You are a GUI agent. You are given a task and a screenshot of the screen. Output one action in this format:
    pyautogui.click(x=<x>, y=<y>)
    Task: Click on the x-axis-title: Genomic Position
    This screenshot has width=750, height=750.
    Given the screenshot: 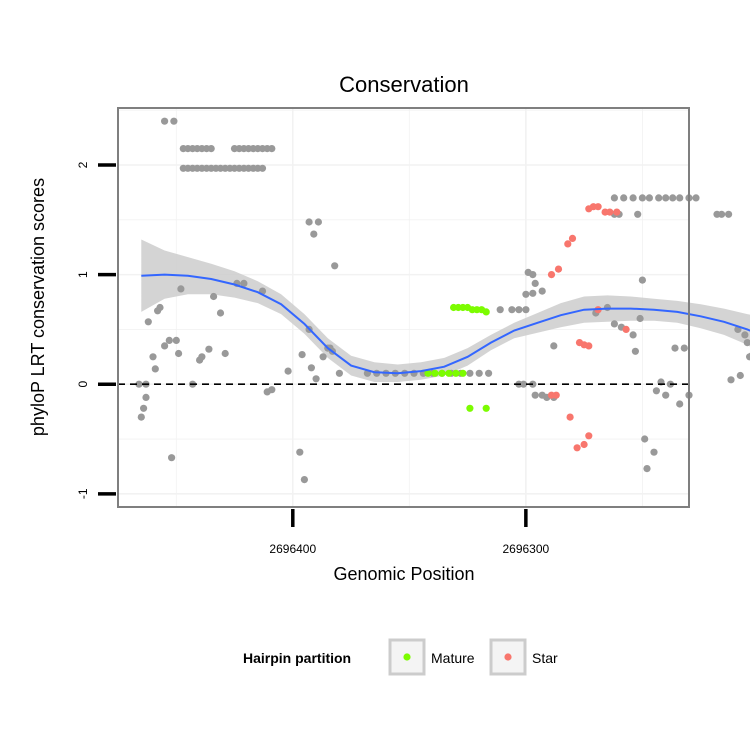 What is the action you would take?
    pyautogui.click(x=403, y=574)
    